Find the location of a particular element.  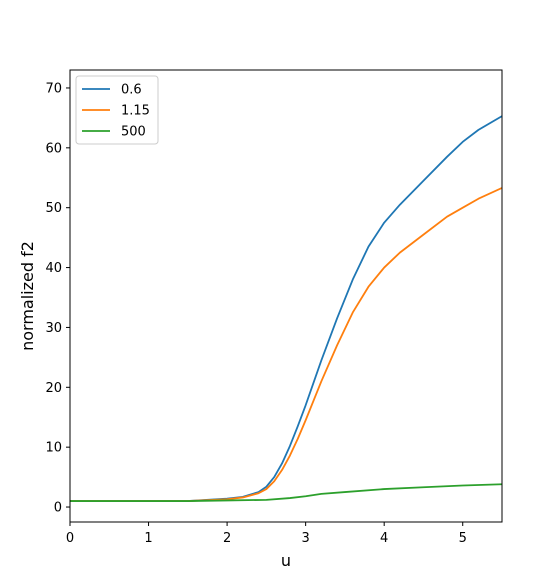

y-tick-label: 20 is located at coordinates (53, 388).